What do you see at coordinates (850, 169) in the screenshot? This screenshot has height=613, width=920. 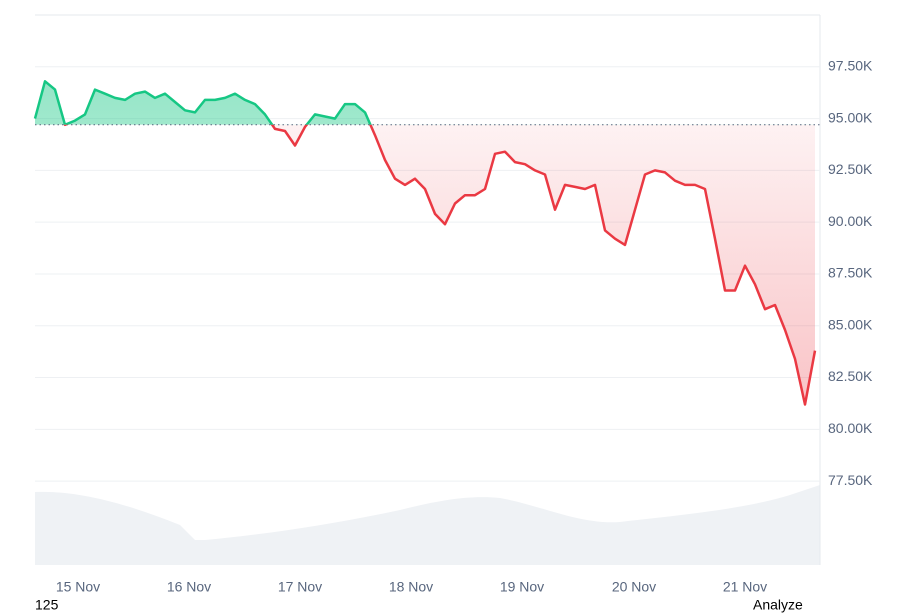 I see `y-tick-label: 92.50K` at bounding box center [850, 169].